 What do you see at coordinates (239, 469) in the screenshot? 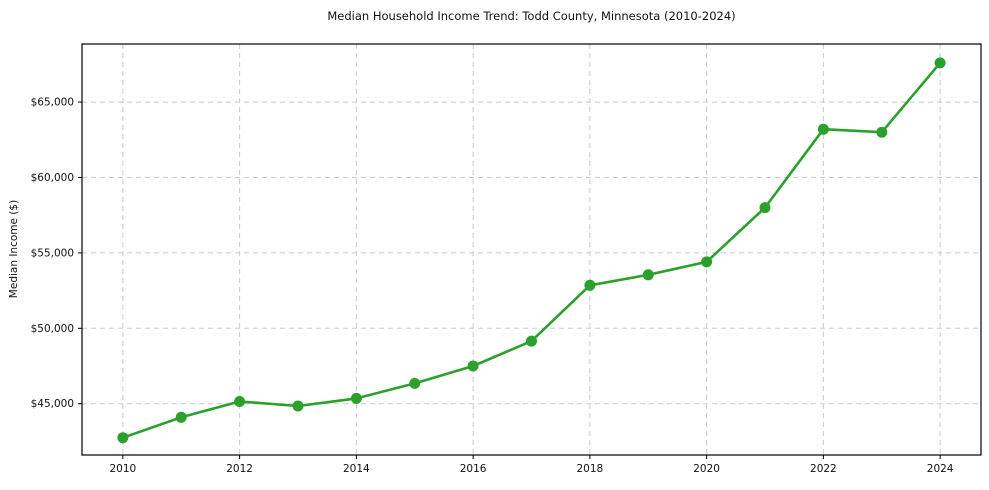
I see `x-tick-label: 2012` at bounding box center [239, 469].